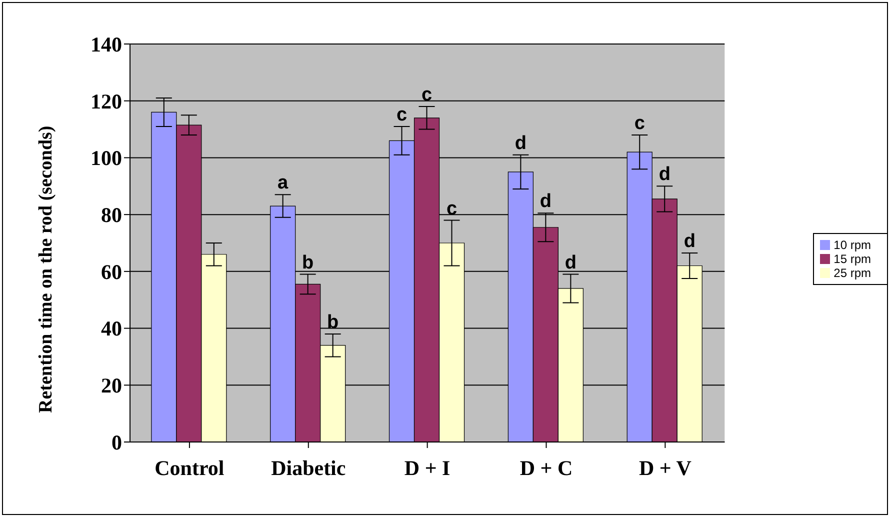 This screenshot has height=517, width=890. What do you see at coordinates (111, 272) in the screenshot?
I see `y-tick-label: 60` at bounding box center [111, 272].